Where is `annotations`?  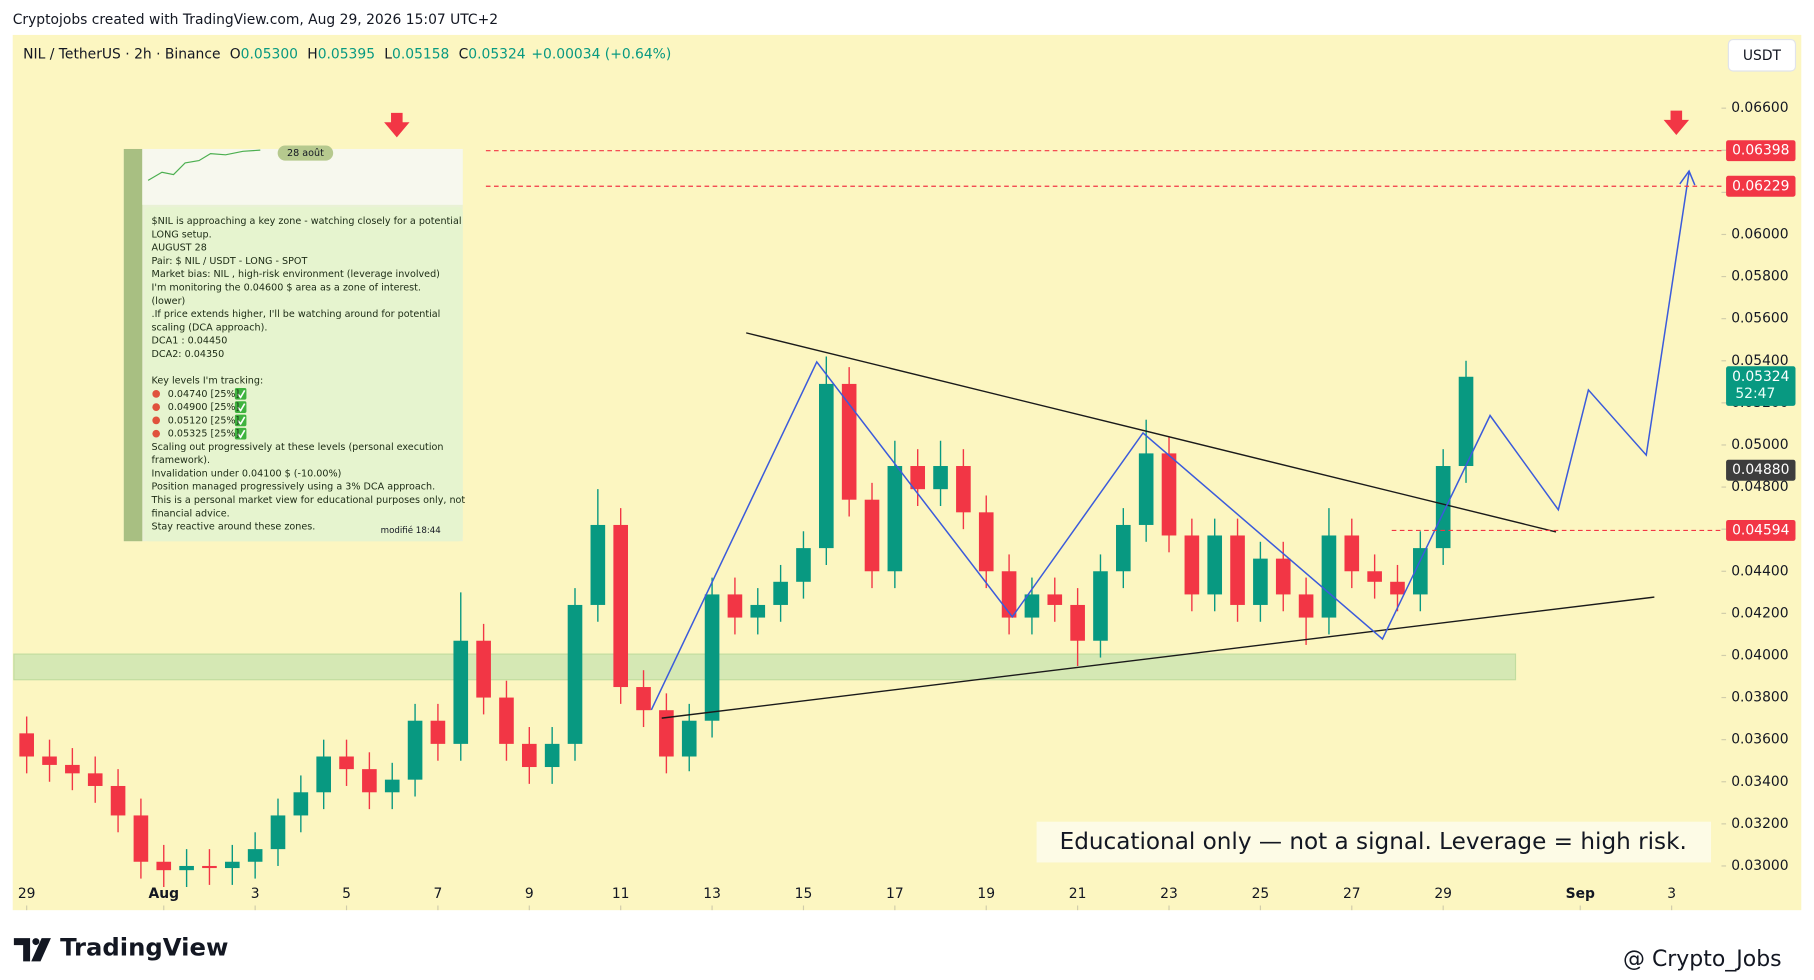 annotations is located at coordinates (765, 667).